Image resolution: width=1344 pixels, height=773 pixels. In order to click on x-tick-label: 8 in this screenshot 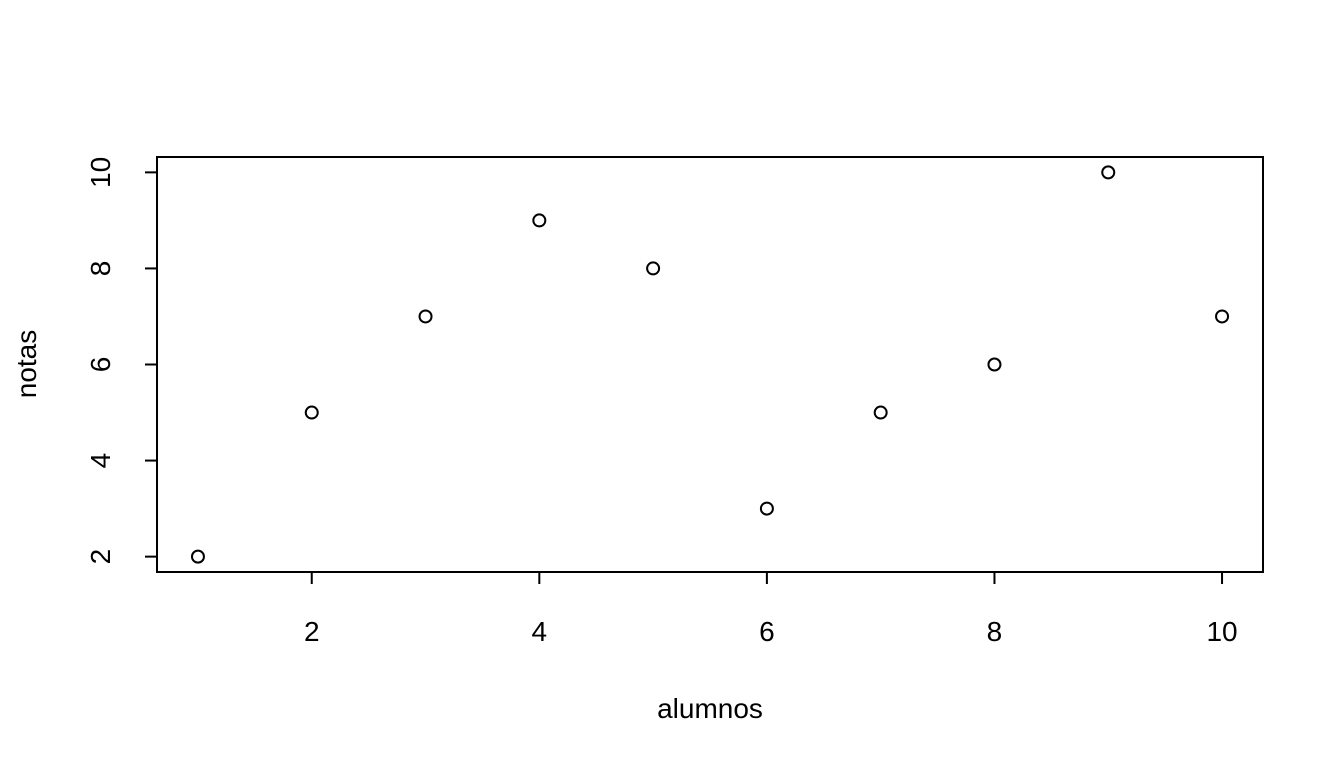, I will do `click(995, 631)`.